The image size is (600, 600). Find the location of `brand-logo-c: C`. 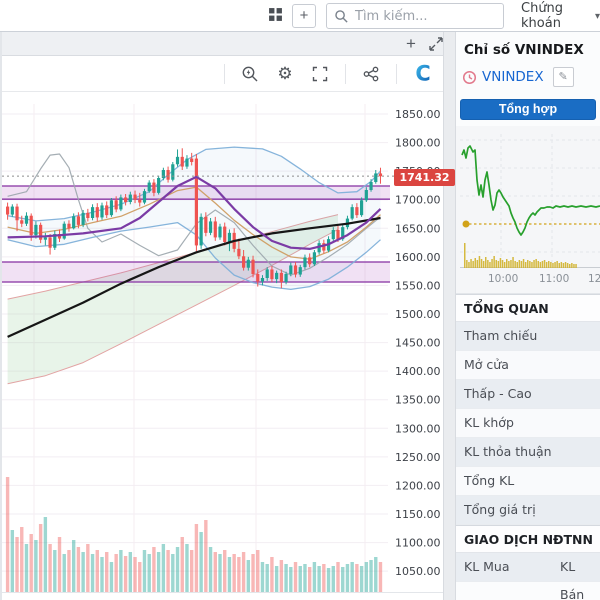

brand-logo-c: C is located at coordinates (423, 74).